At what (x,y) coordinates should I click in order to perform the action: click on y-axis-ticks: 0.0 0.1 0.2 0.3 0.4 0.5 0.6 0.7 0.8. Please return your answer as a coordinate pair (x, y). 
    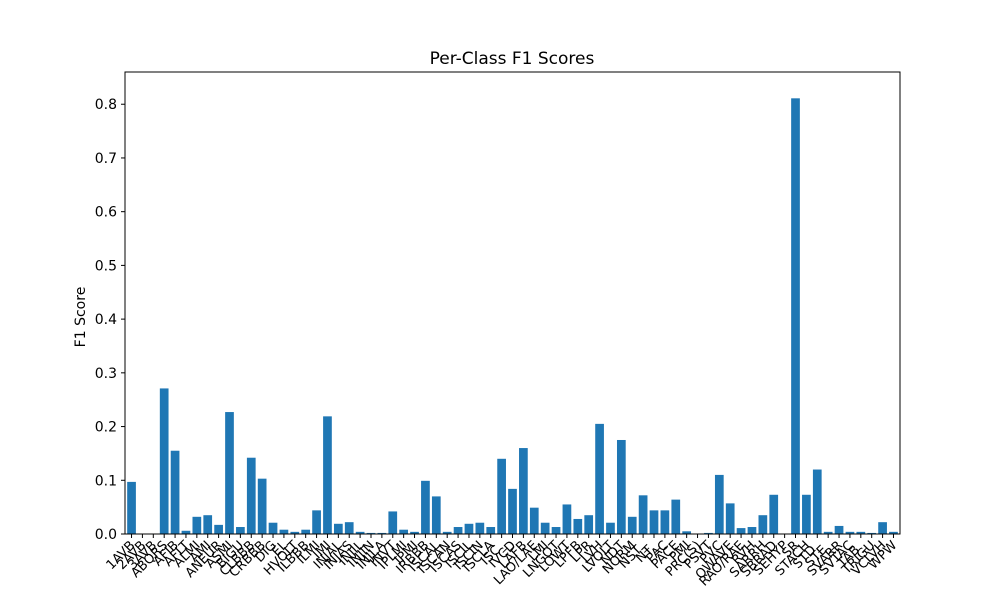
    Looking at the image, I should click on (110, 320).